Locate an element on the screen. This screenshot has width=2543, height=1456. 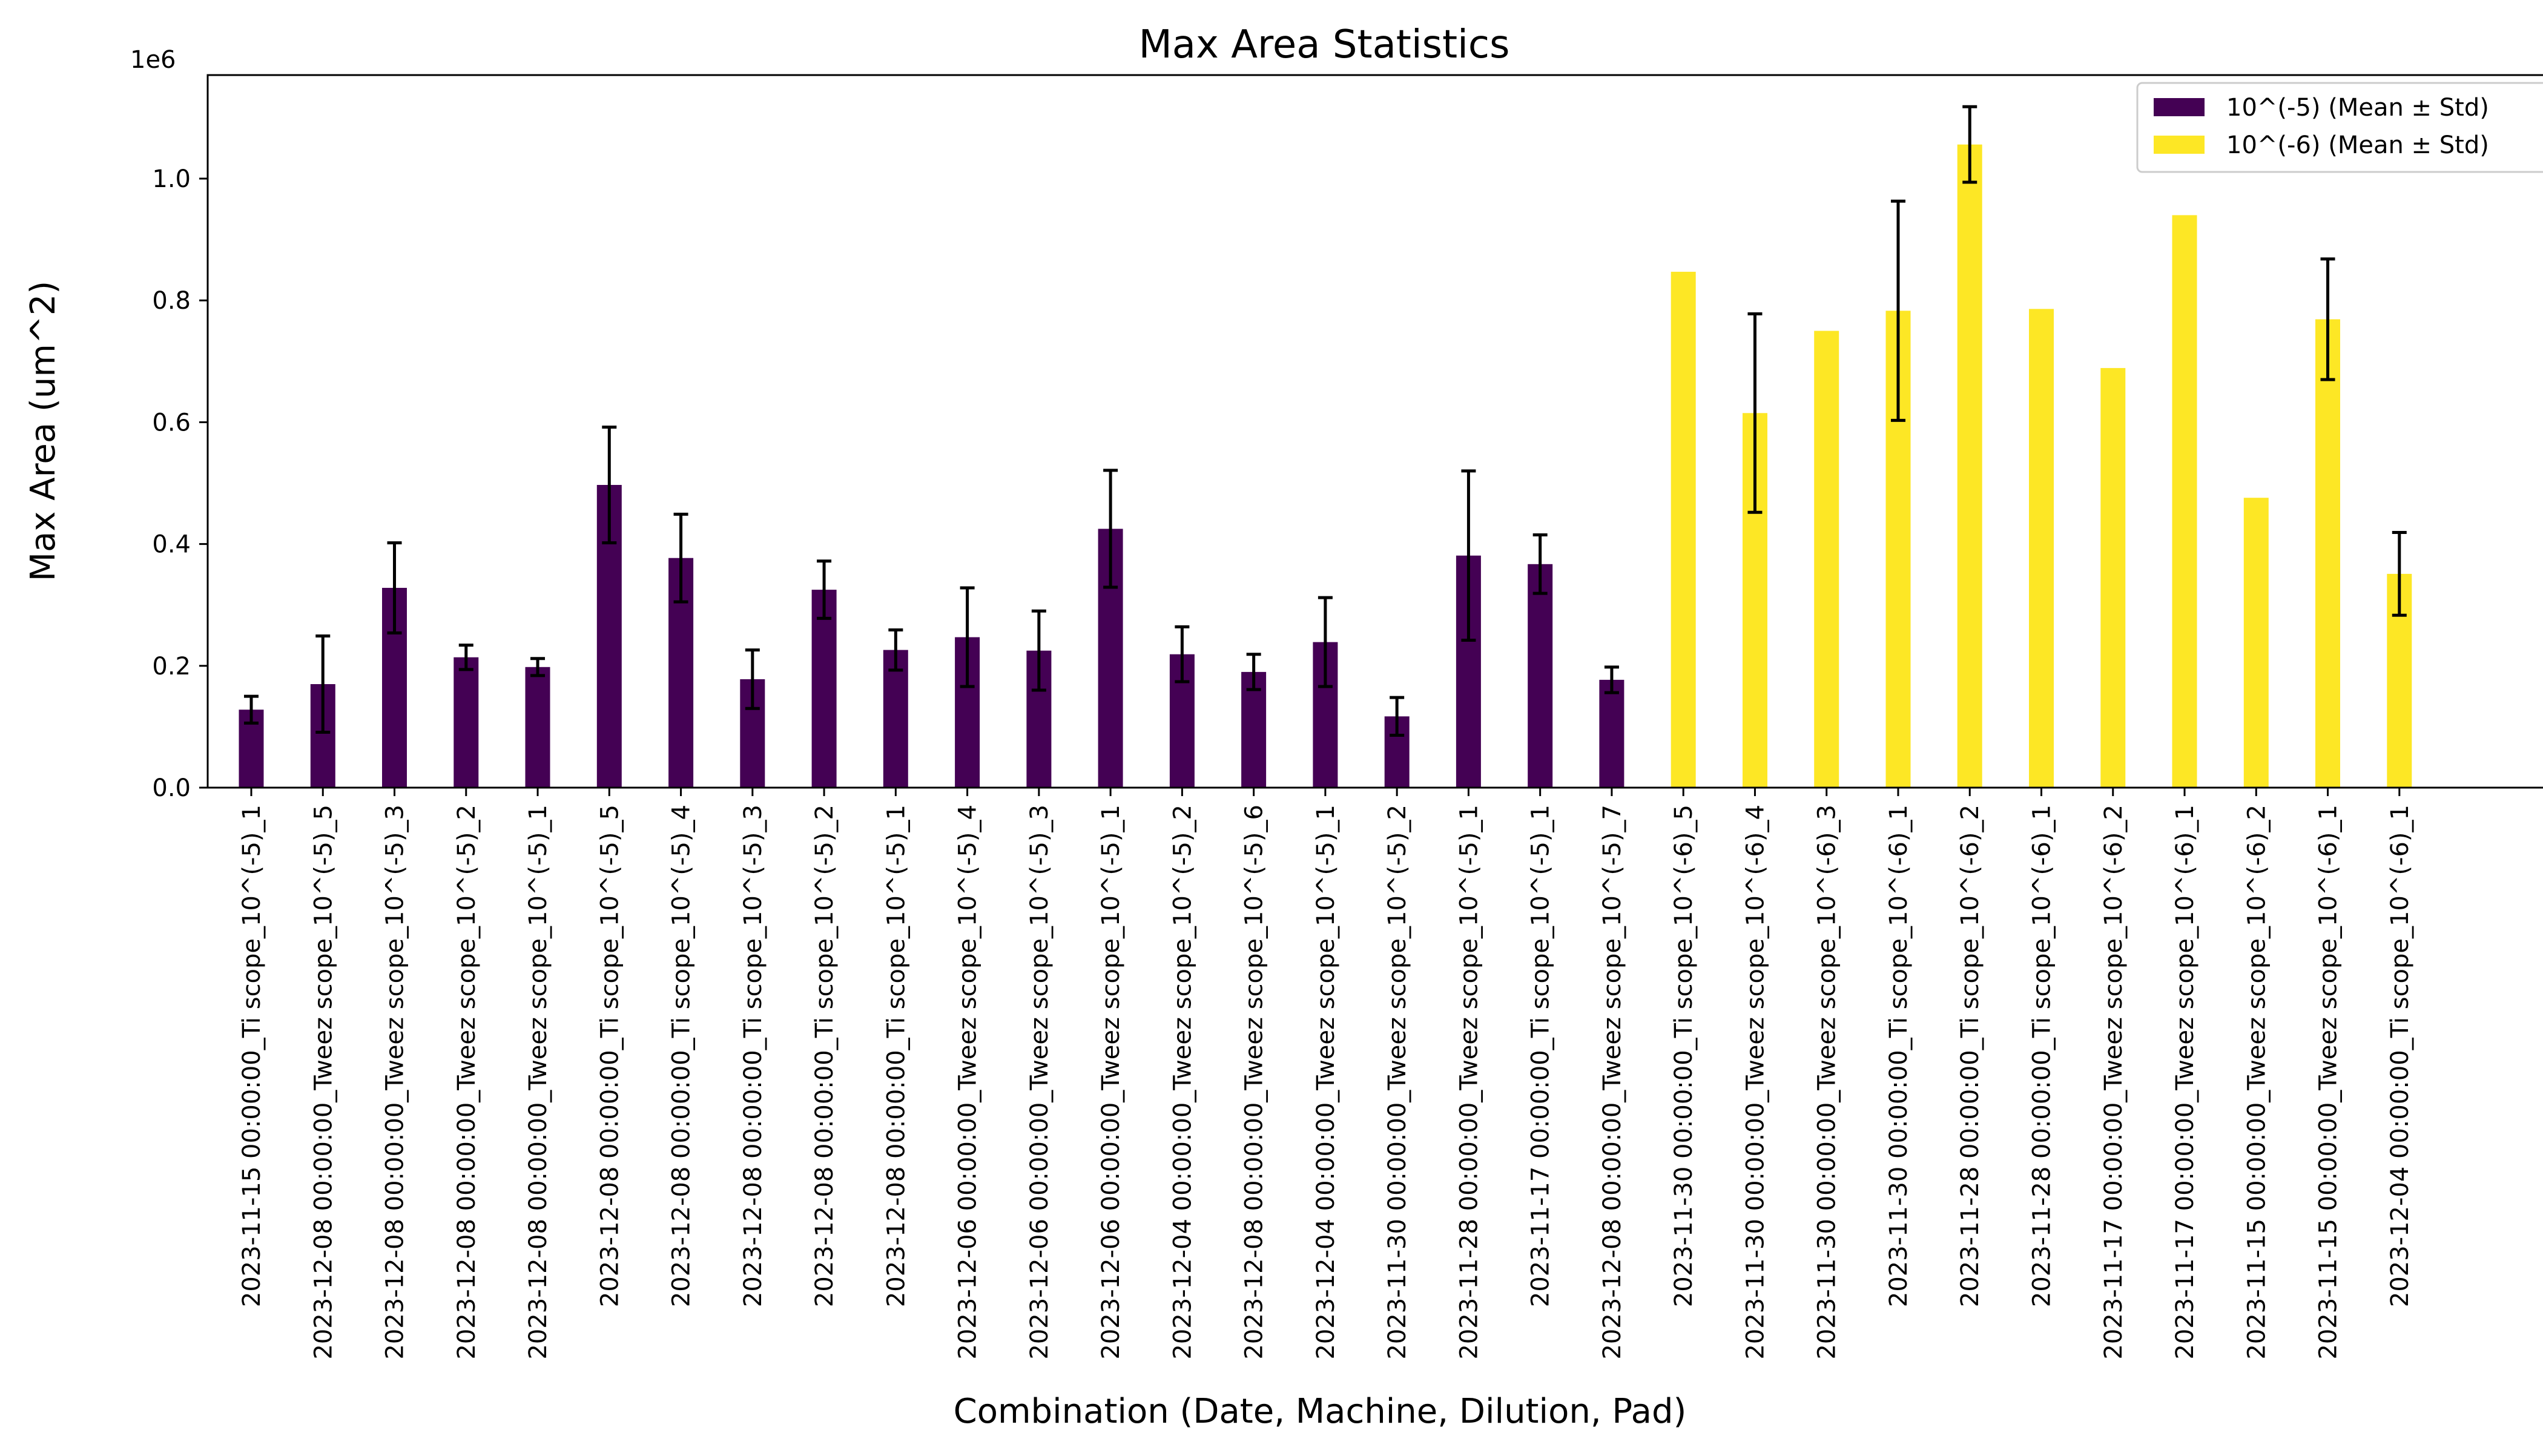
x-tick-label: 2023-12-04 00:00:00_Ti scope_10^(-6)_1 is located at coordinates (2400, 1056).